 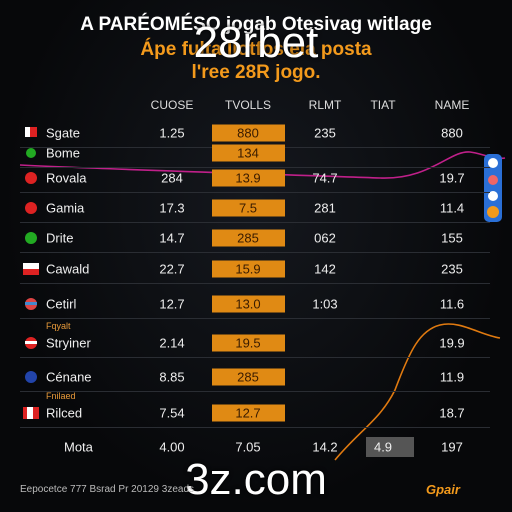 What do you see at coordinates (61, 304) in the screenshot?
I see `row-name: Cetirl` at bounding box center [61, 304].